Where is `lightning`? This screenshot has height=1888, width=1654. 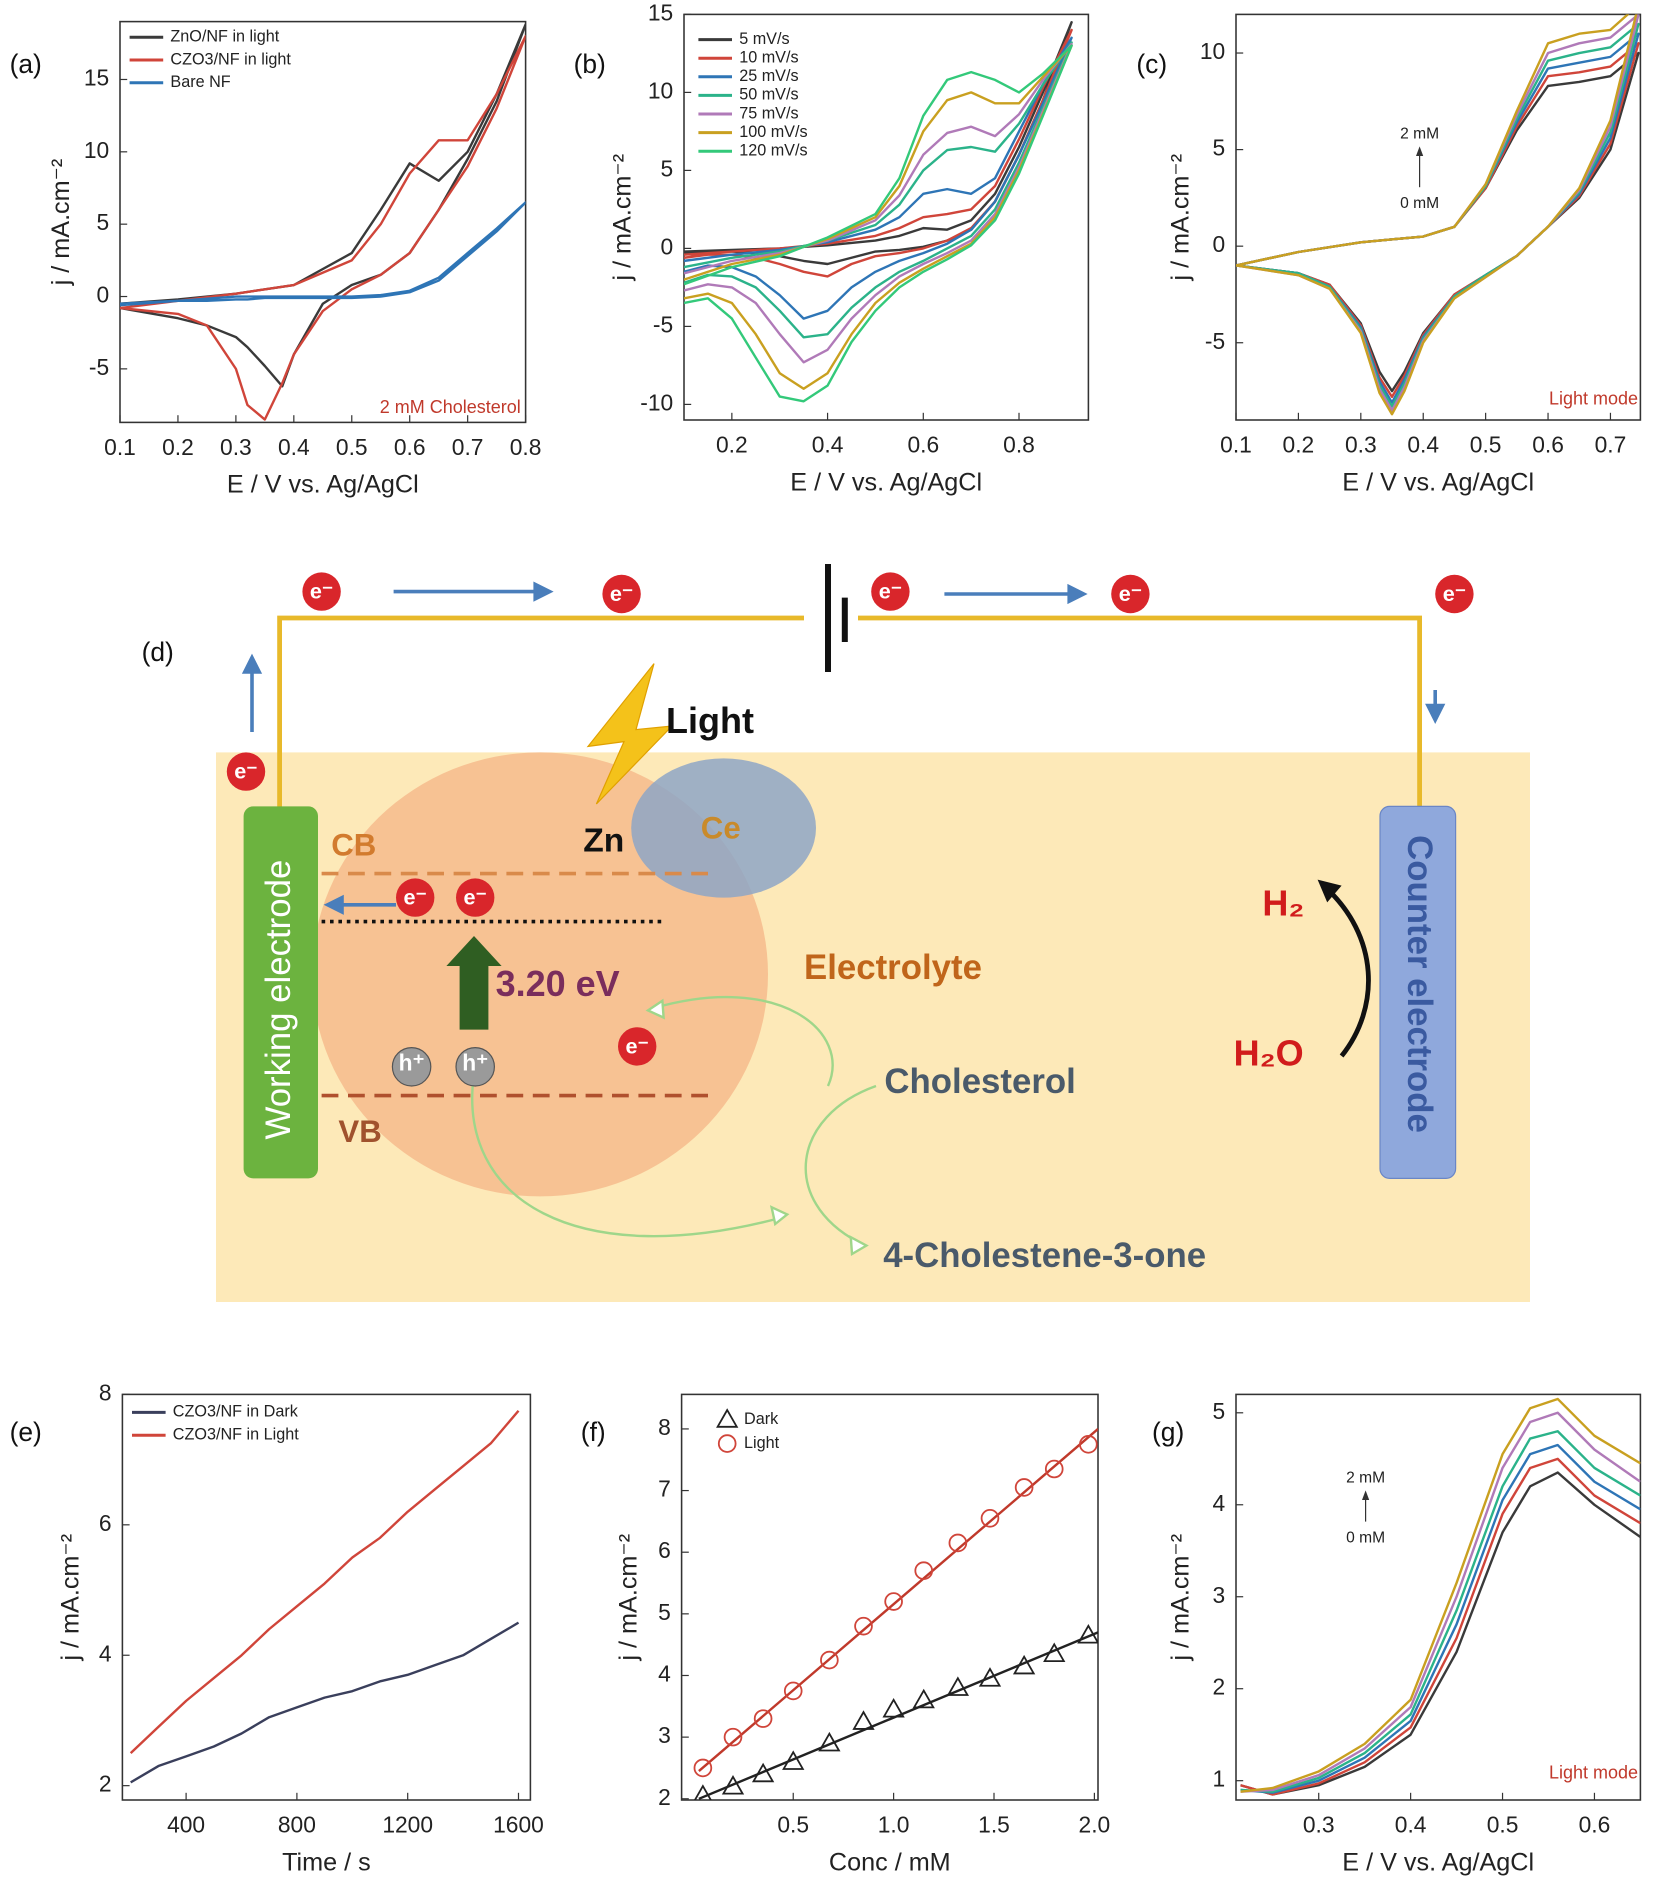 lightning is located at coordinates (630, 734).